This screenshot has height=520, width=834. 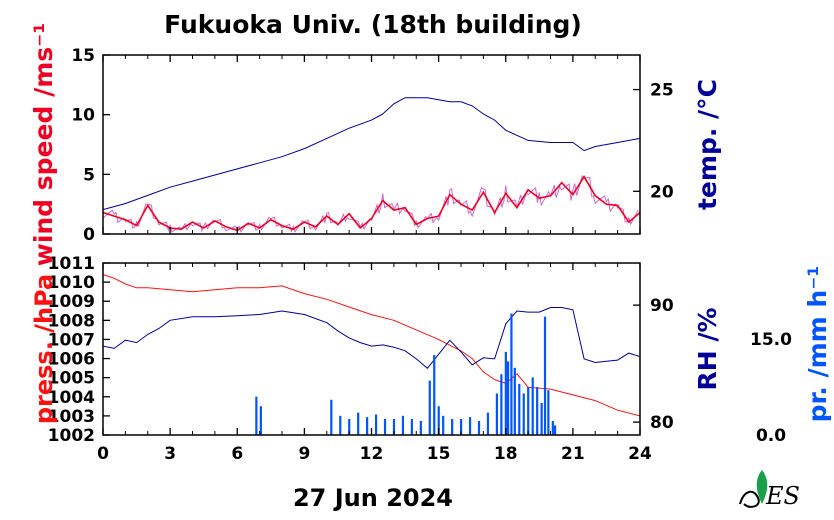 I want to click on right-tick-label: 25, so click(x=662, y=91).